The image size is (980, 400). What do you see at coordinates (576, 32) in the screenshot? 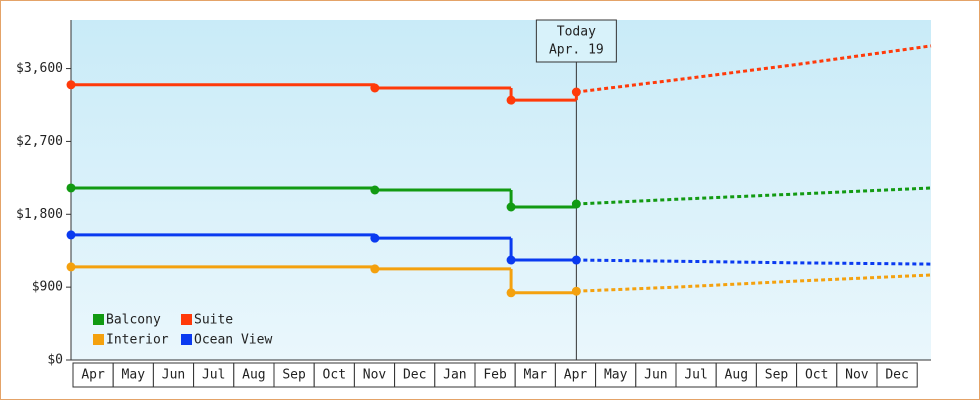
I see `today-label: Today` at bounding box center [576, 32].